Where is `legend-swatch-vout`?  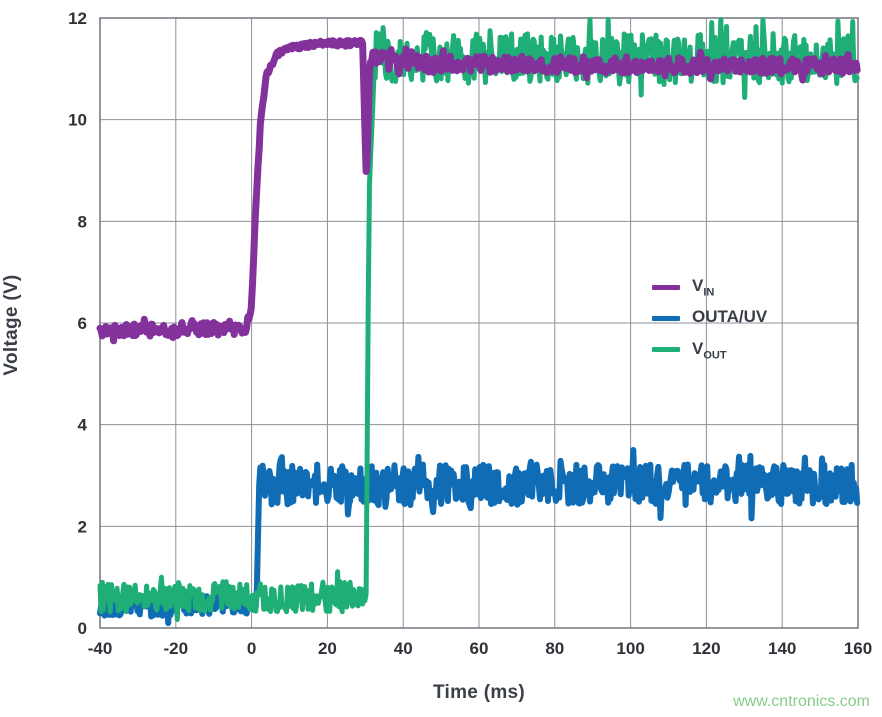 legend-swatch-vout is located at coordinates (666, 350).